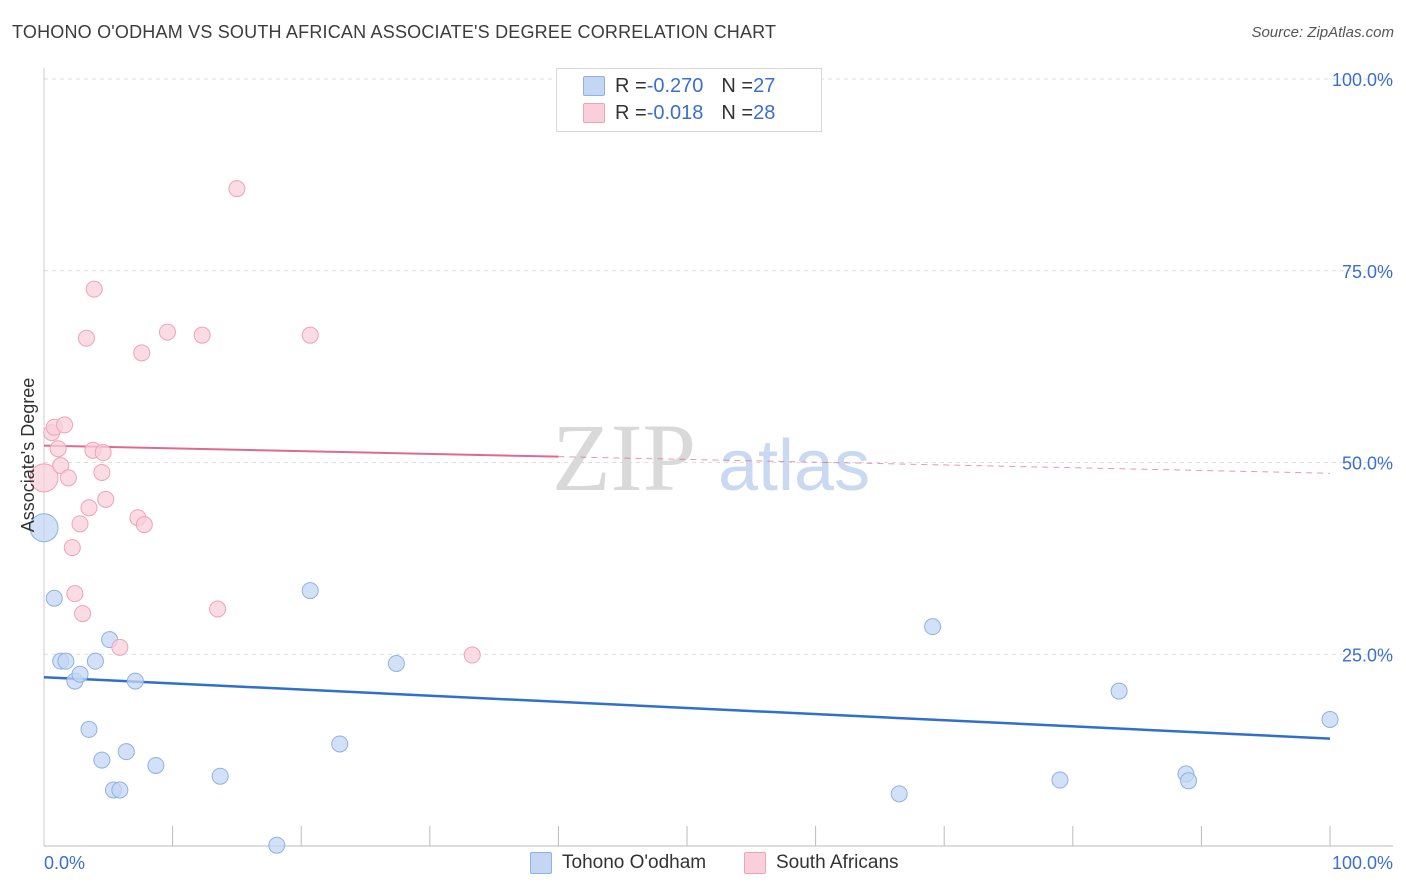 The image size is (1406, 892). I want to click on bottom-legend-south-africans: South Africans, so click(821, 863).